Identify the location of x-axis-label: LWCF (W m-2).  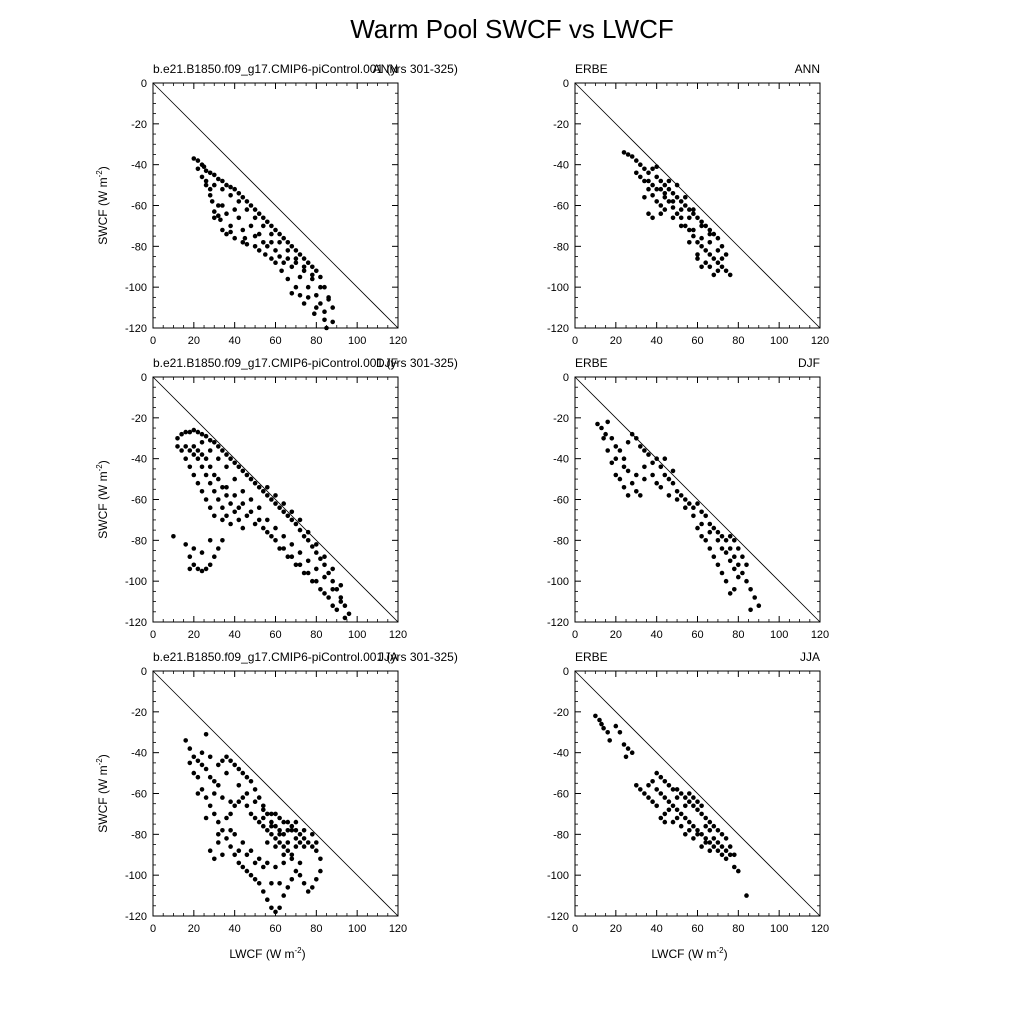
(689, 953).